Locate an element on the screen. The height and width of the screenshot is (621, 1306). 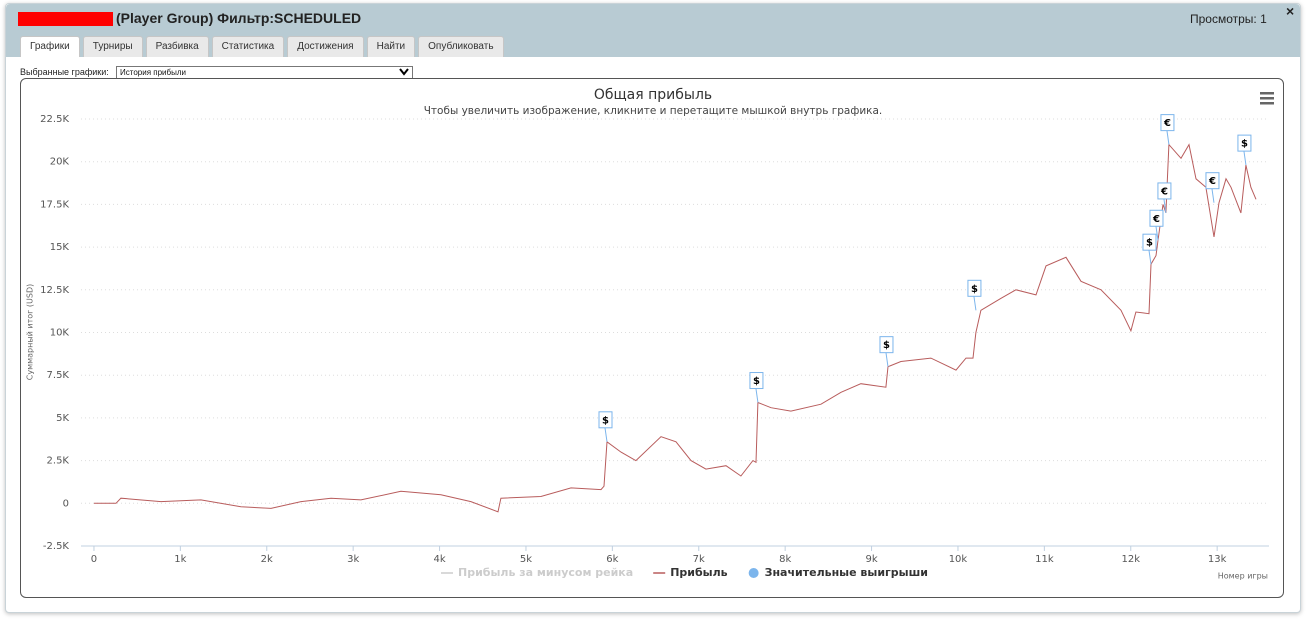
tab: Разбивка is located at coordinates (177, 46).